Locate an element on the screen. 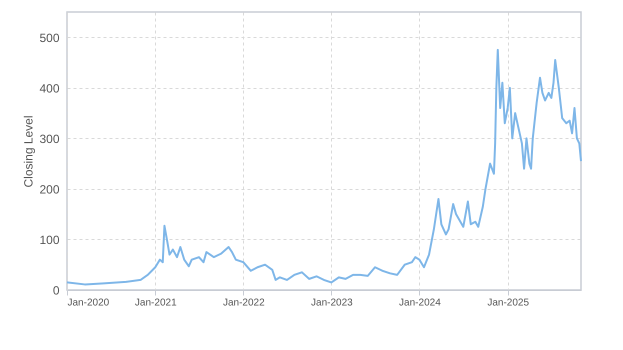 The width and height of the screenshot is (623, 350). x-tick-label: Jan-2022 is located at coordinates (244, 303).